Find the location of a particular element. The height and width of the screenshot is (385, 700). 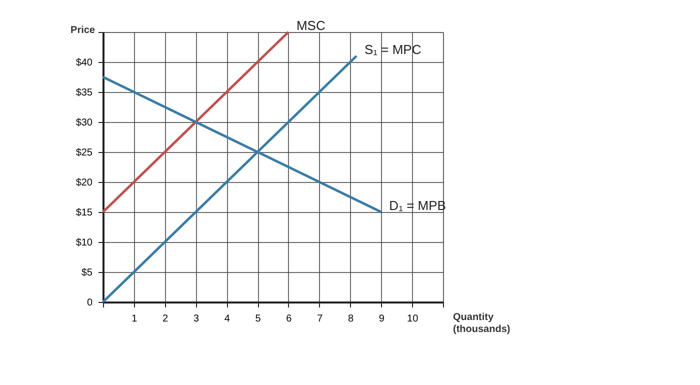

y-tick-label: $20 is located at coordinates (84, 183).